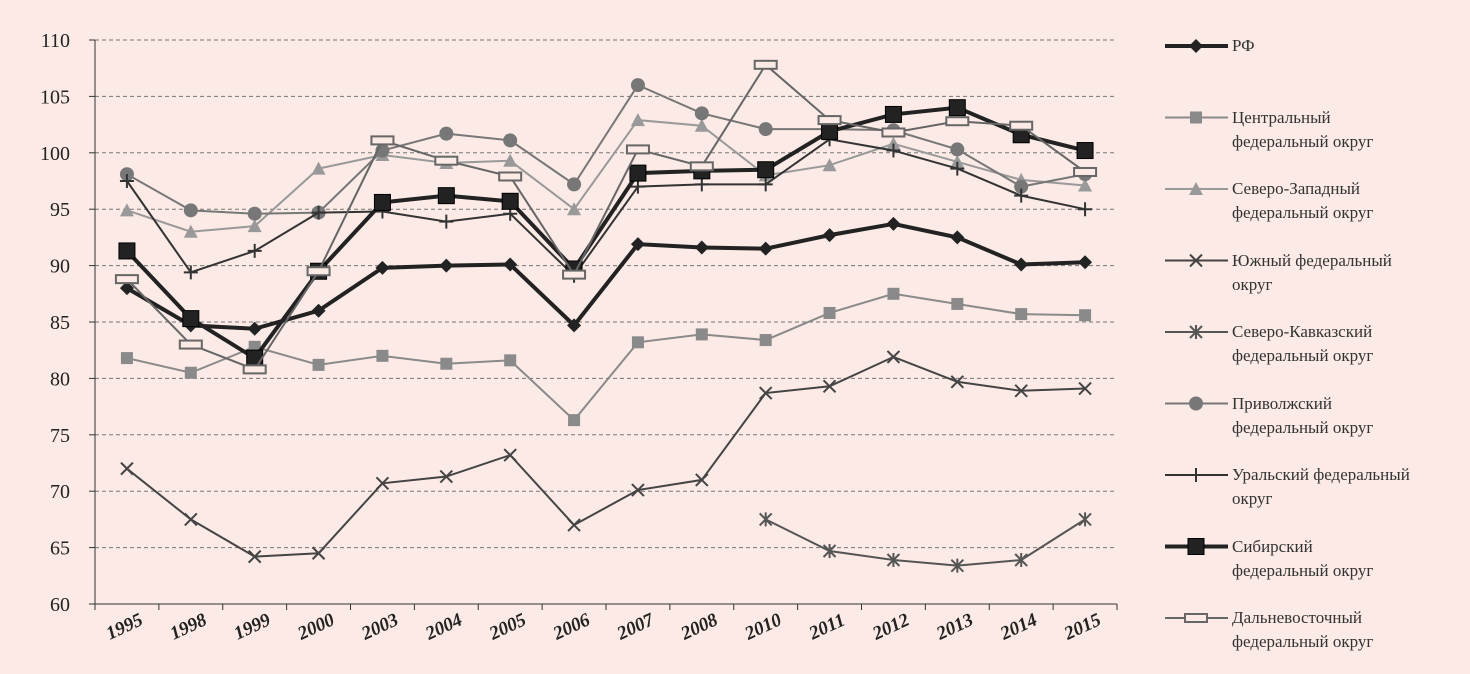 The image size is (1470, 674). Describe the element at coordinates (763, 627) in the screenshot. I see `x-tick-label: 2010` at that location.